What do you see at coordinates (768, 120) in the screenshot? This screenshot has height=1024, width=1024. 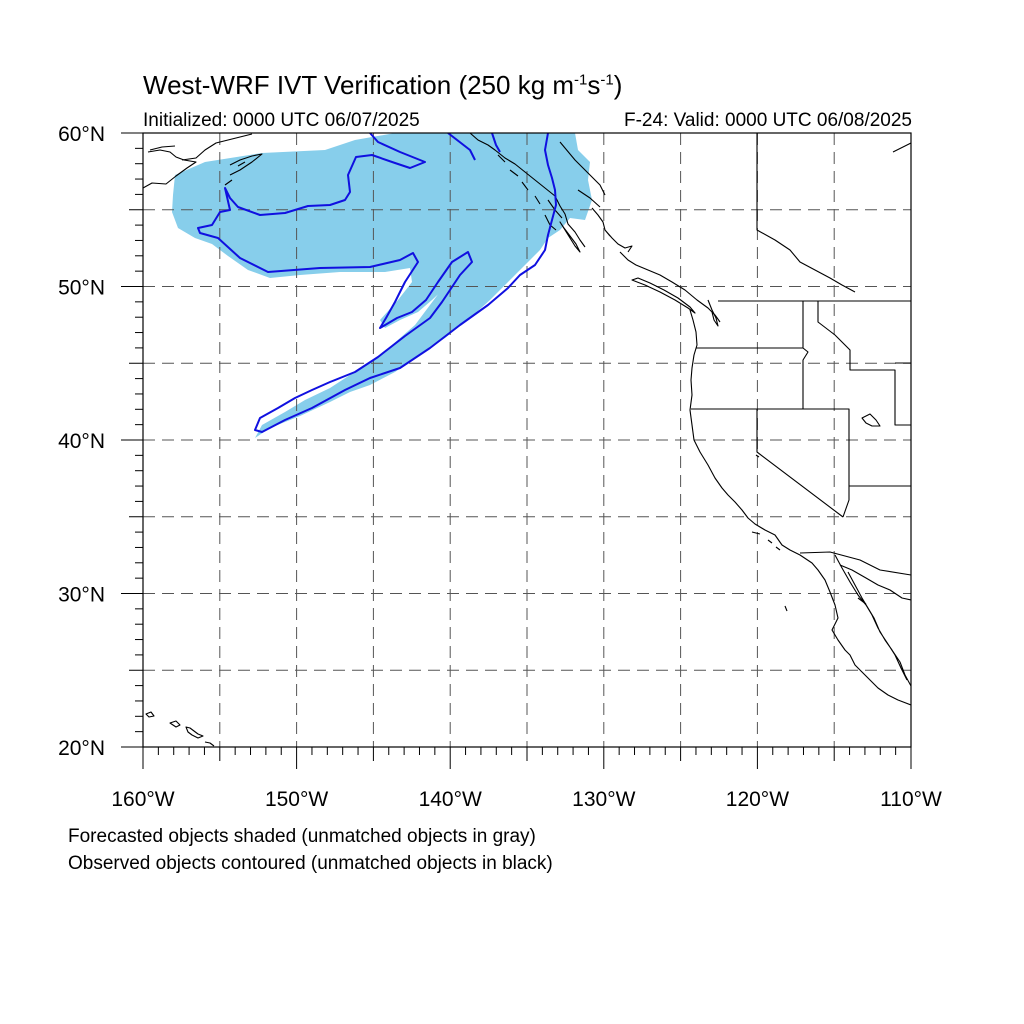 I see `valid-time-label: F-24: Valid: 0000 UTC 06/08/2025` at bounding box center [768, 120].